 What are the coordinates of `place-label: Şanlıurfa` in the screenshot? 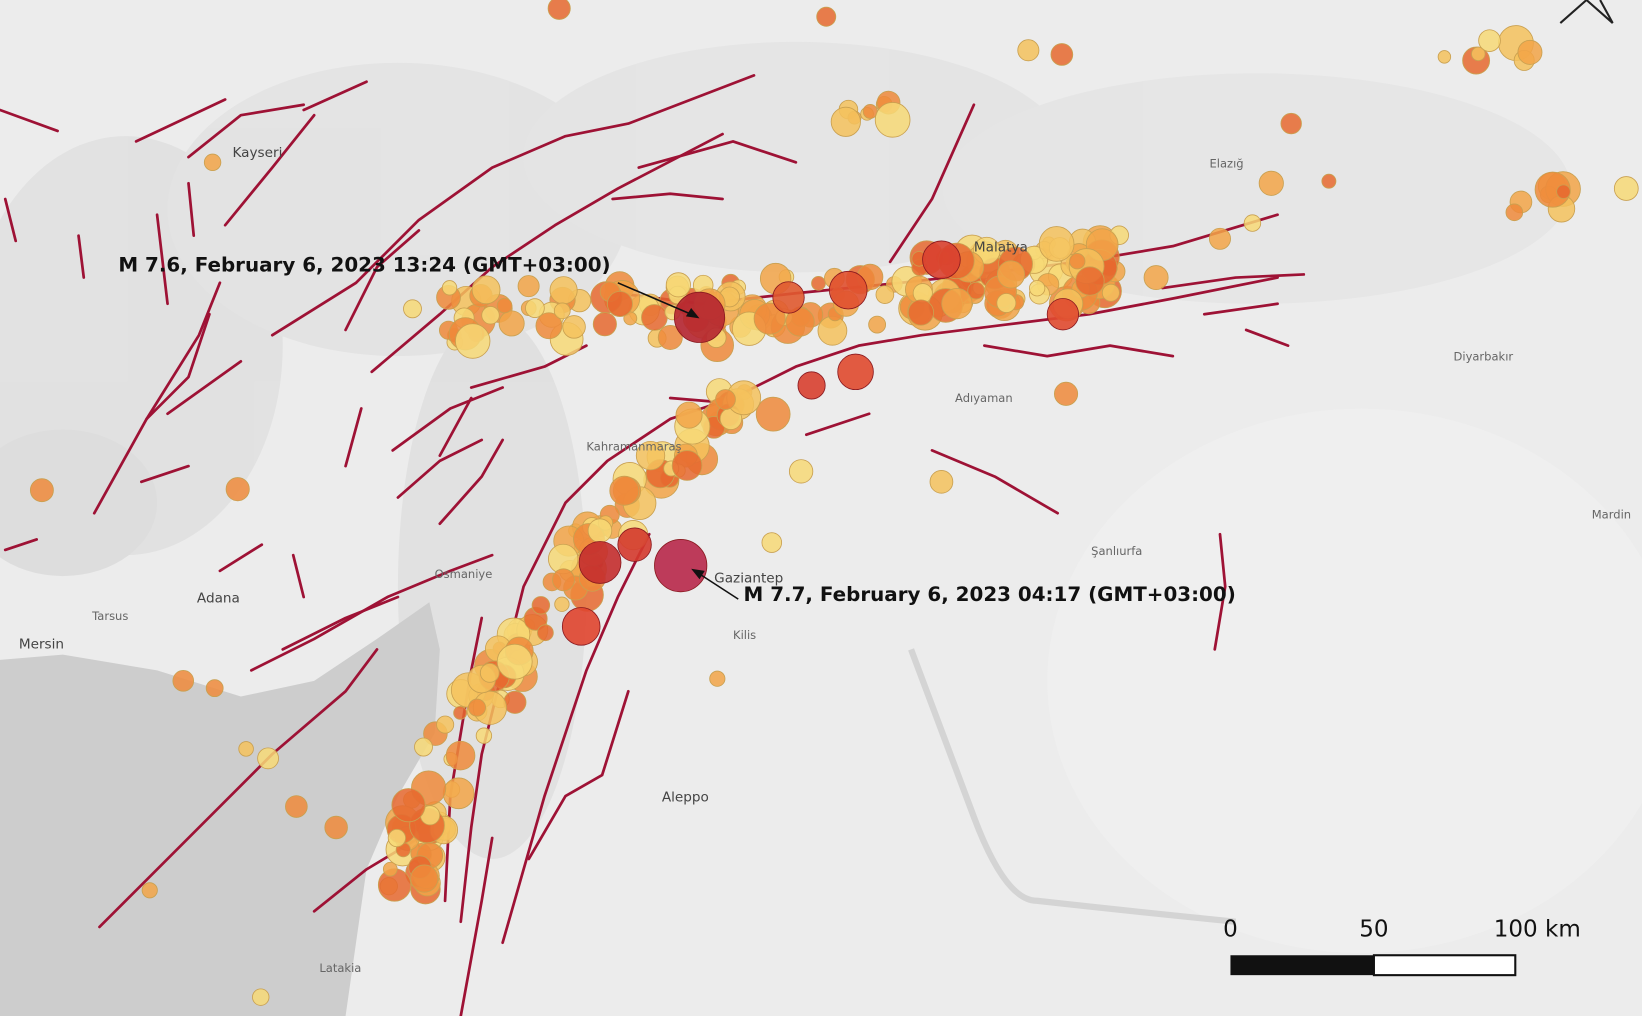 It's located at (1116, 551).